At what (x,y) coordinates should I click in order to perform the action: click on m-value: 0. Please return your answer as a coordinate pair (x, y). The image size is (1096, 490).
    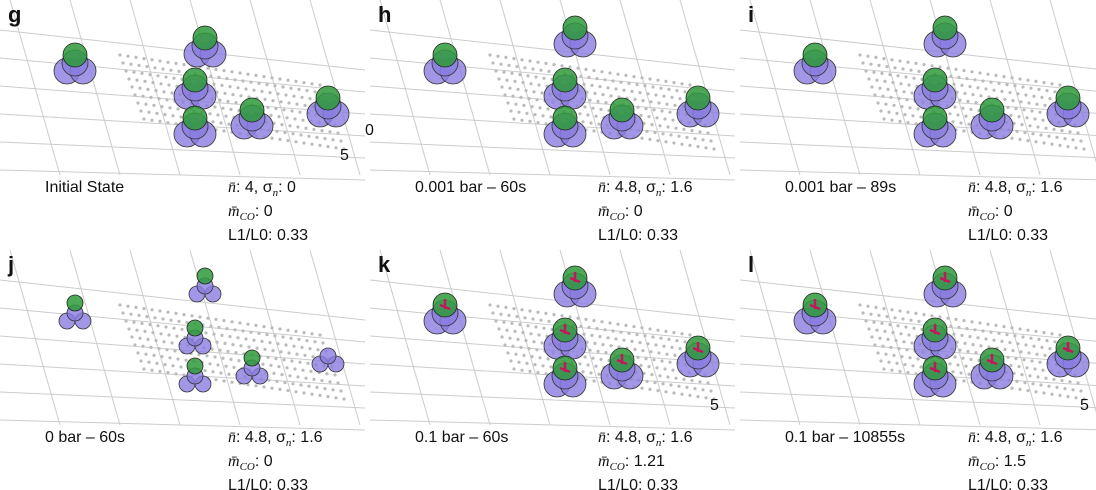
    Looking at the image, I should click on (268, 211).